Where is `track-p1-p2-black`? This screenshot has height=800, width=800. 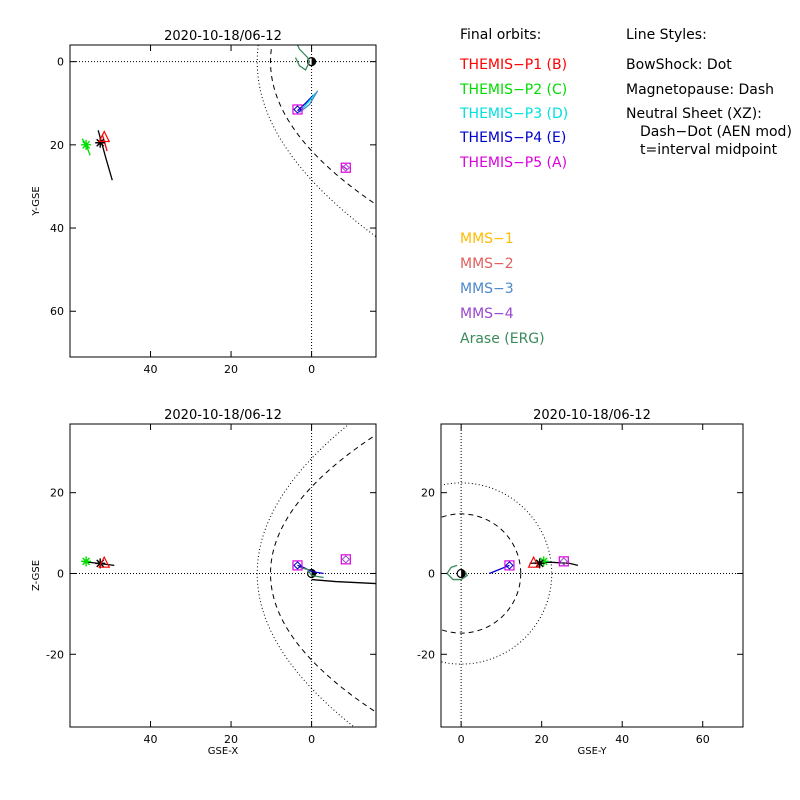 track-p1-p2-black is located at coordinates (105, 155).